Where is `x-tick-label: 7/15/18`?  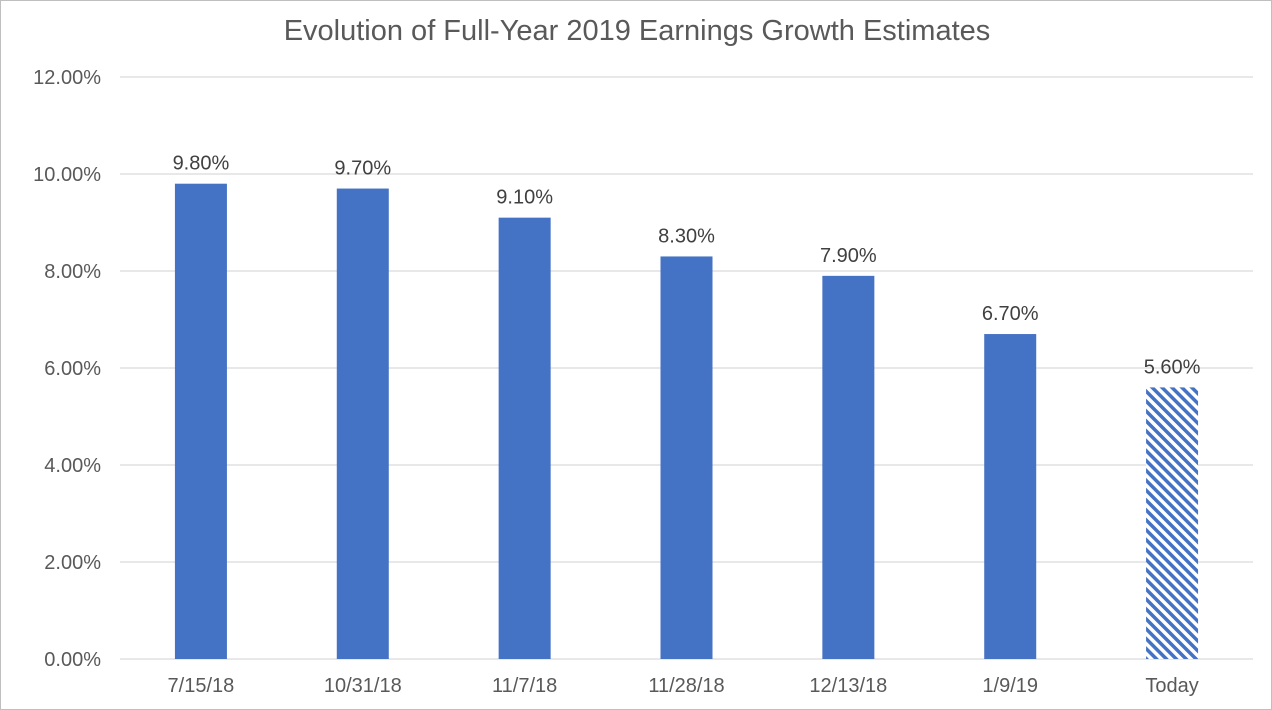 x-tick-label: 7/15/18 is located at coordinates (201, 686).